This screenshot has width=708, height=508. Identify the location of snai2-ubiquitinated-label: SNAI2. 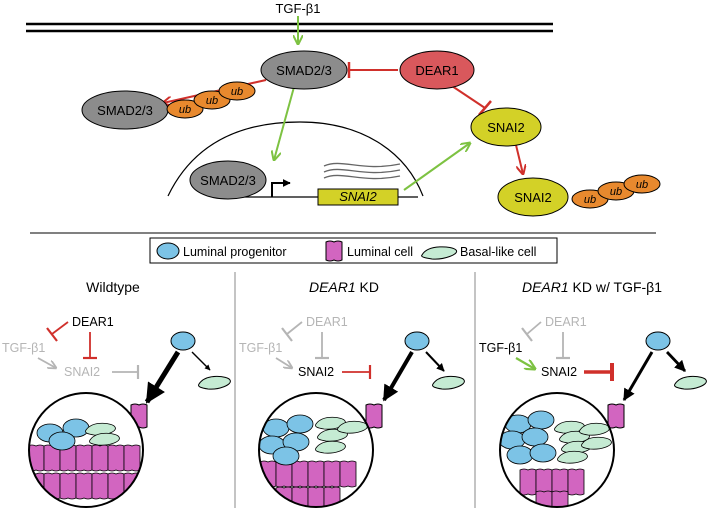
(533, 197).